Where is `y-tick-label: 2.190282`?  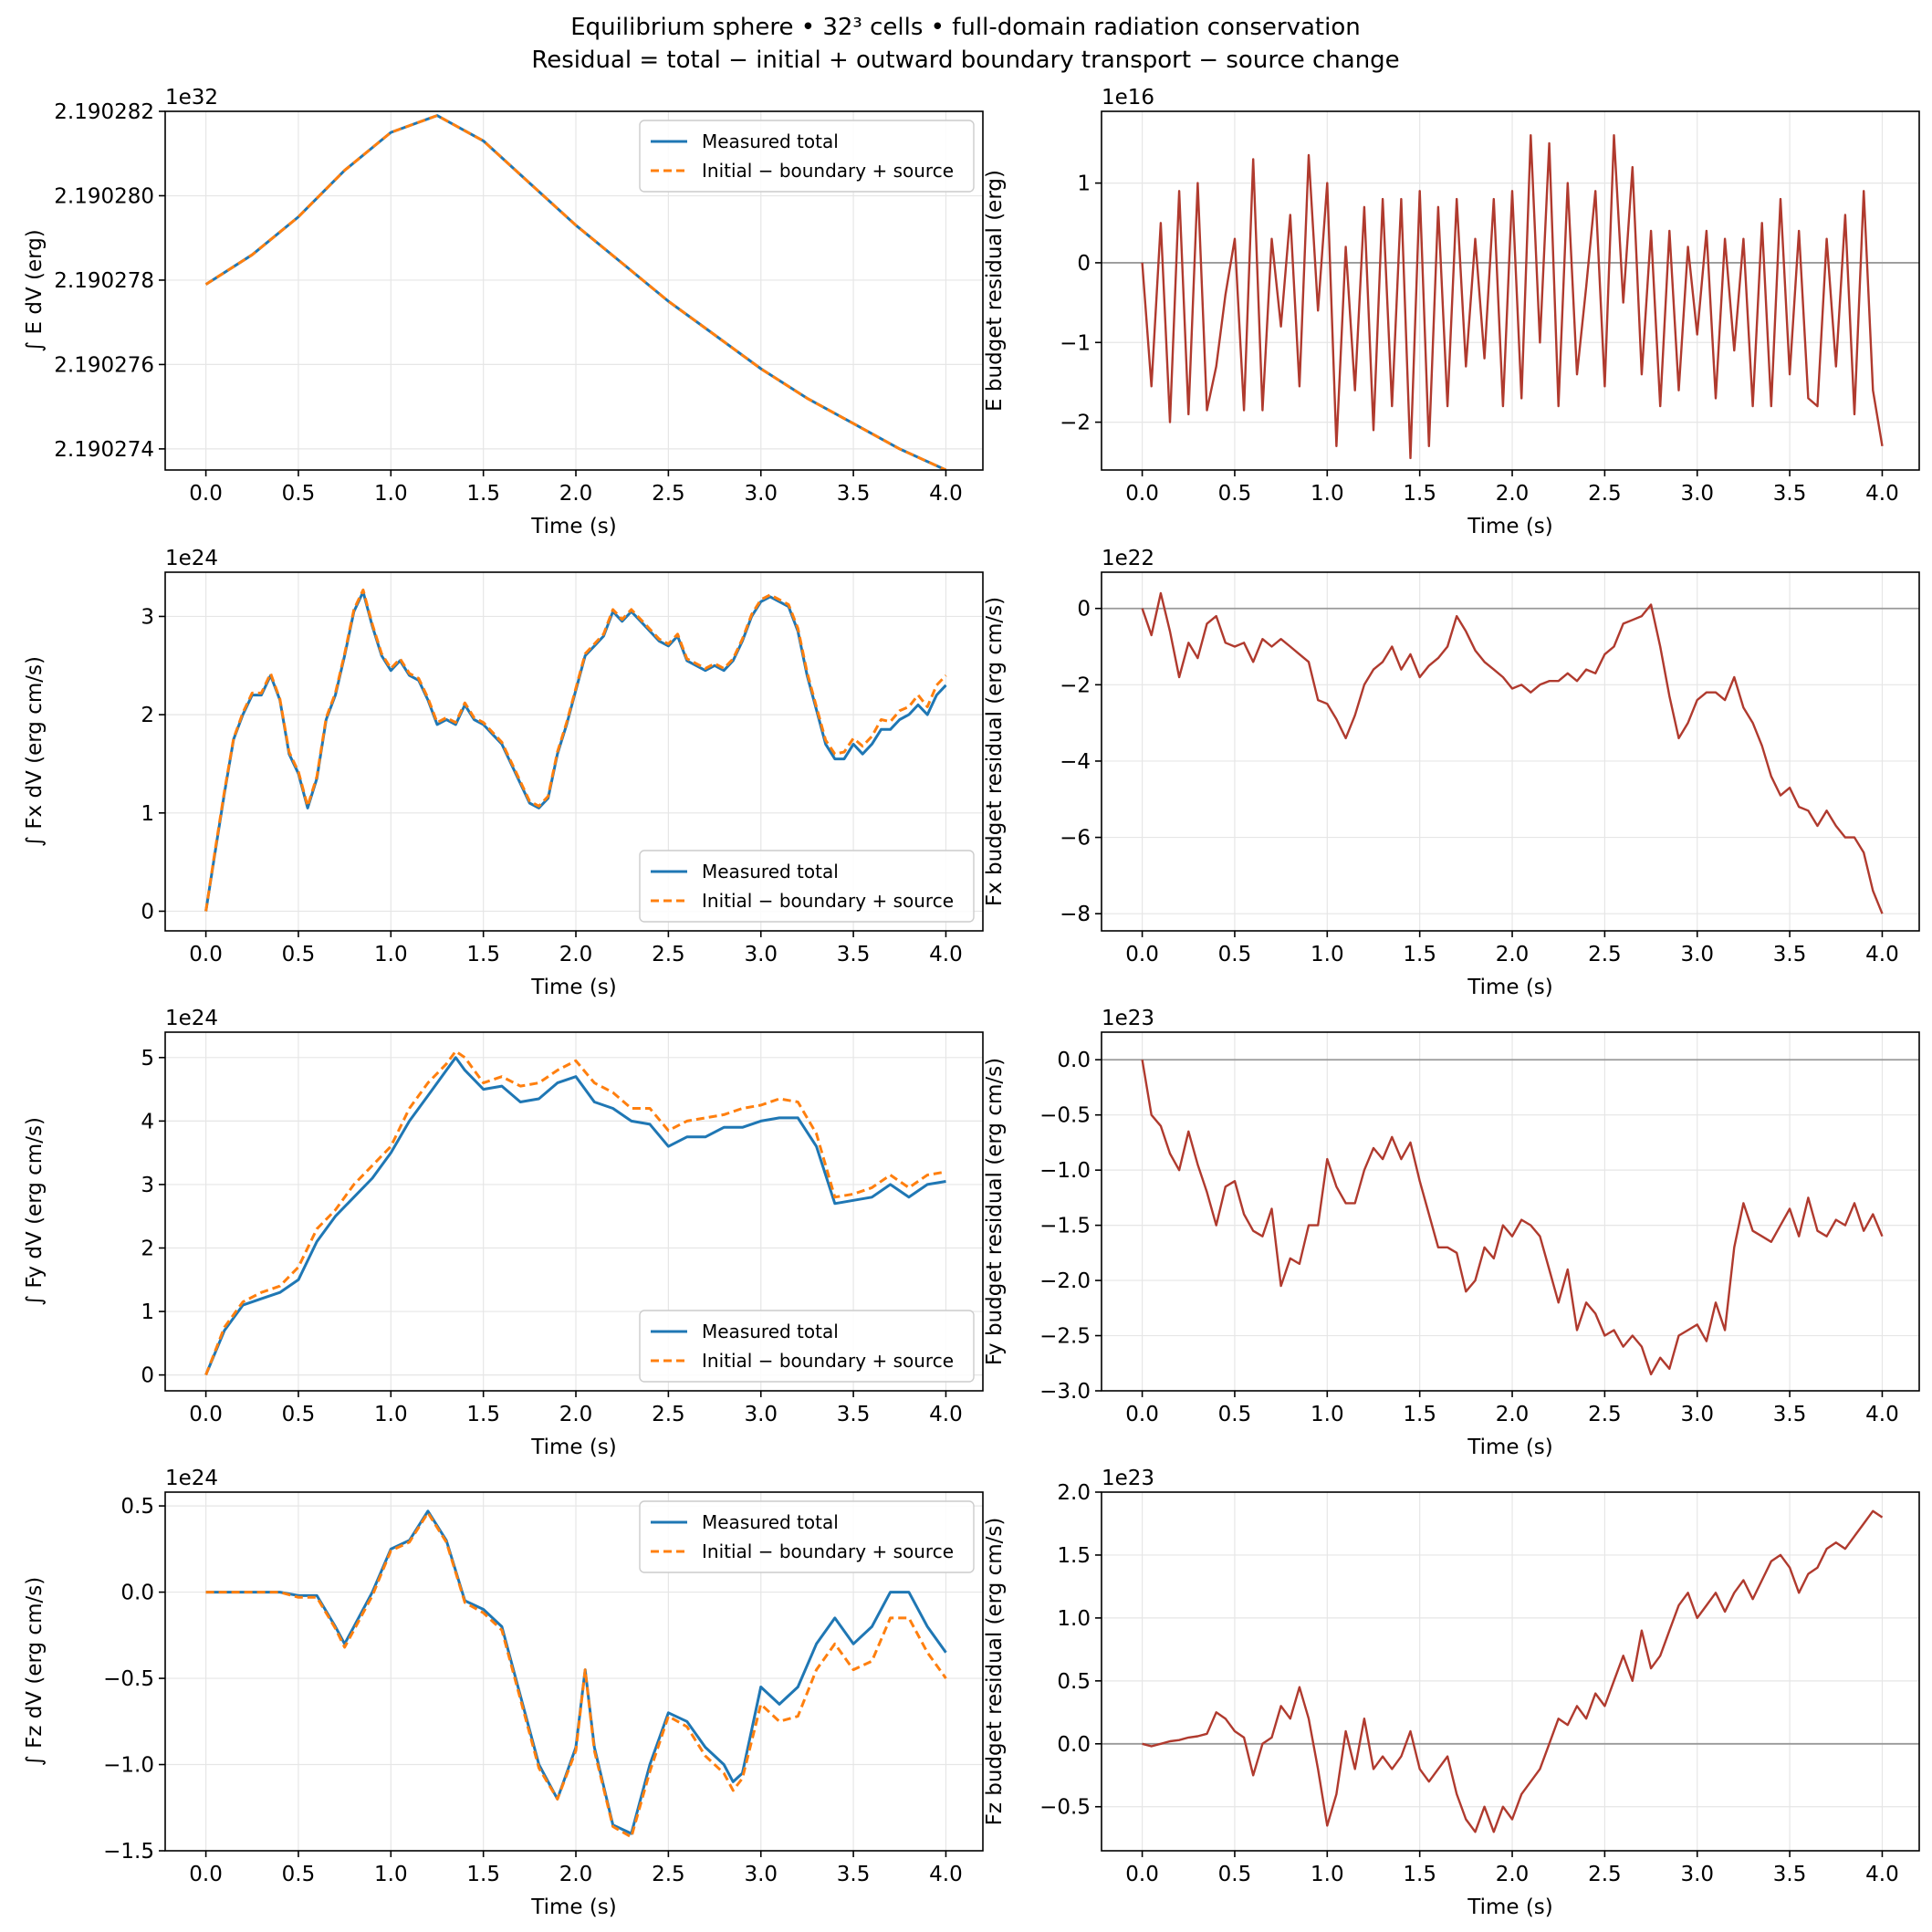
y-tick-label: 2.190282 is located at coordinates (104, 112).